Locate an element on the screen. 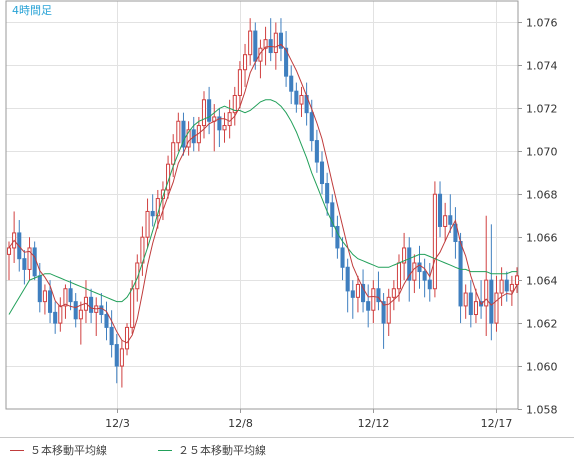  x-tick-label: 12/3 is located at coordinates (117, 423).